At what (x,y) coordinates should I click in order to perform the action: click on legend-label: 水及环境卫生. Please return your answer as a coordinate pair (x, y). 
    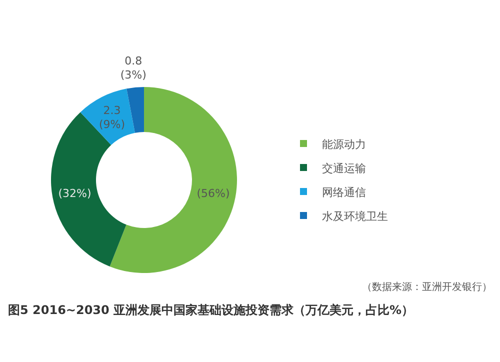
    Looking at the image, I should click on (355, 216).